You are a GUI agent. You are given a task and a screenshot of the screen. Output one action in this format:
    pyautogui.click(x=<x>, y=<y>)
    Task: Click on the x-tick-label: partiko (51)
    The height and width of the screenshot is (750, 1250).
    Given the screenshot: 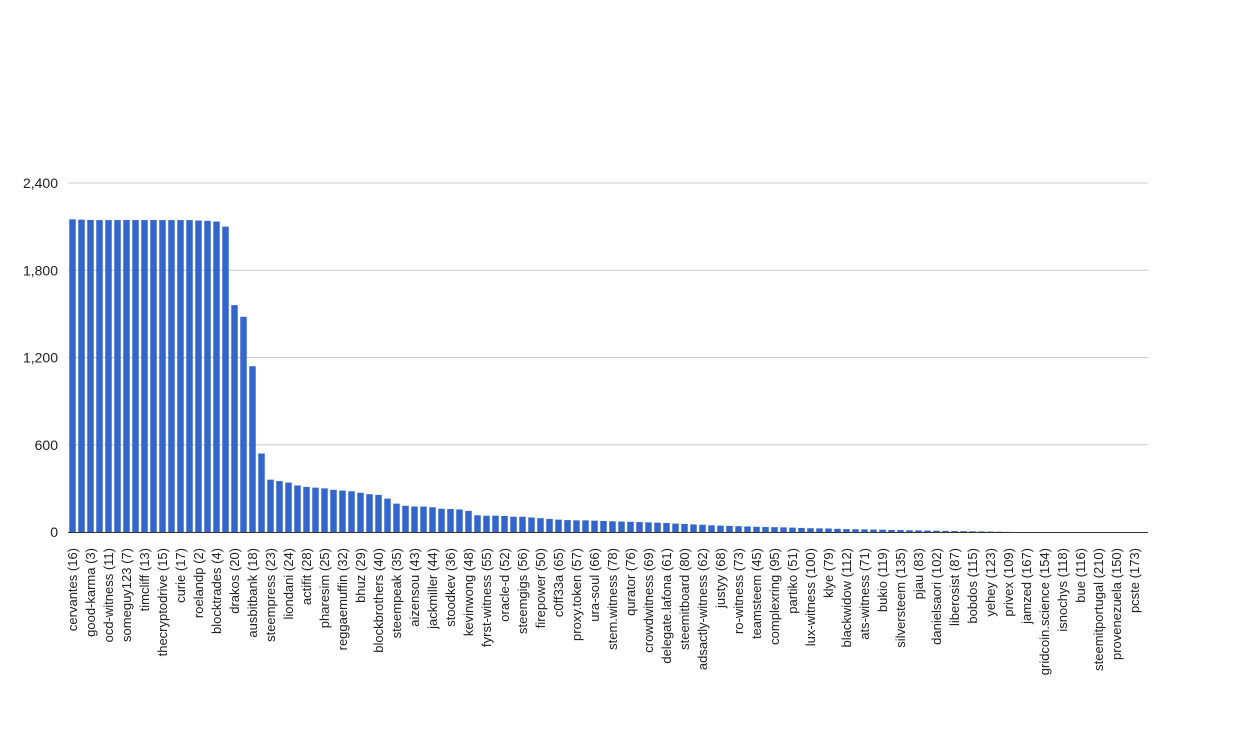 What is the action you would take?
    pyautogui.click(x=792, y=581)
    